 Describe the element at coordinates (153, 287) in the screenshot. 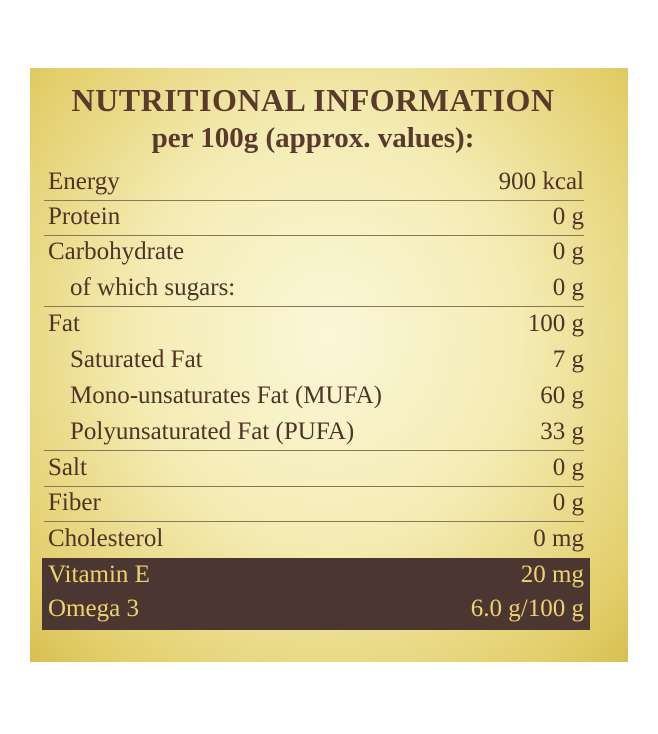

I see `nutrient-name: of which sugars:` at that location.